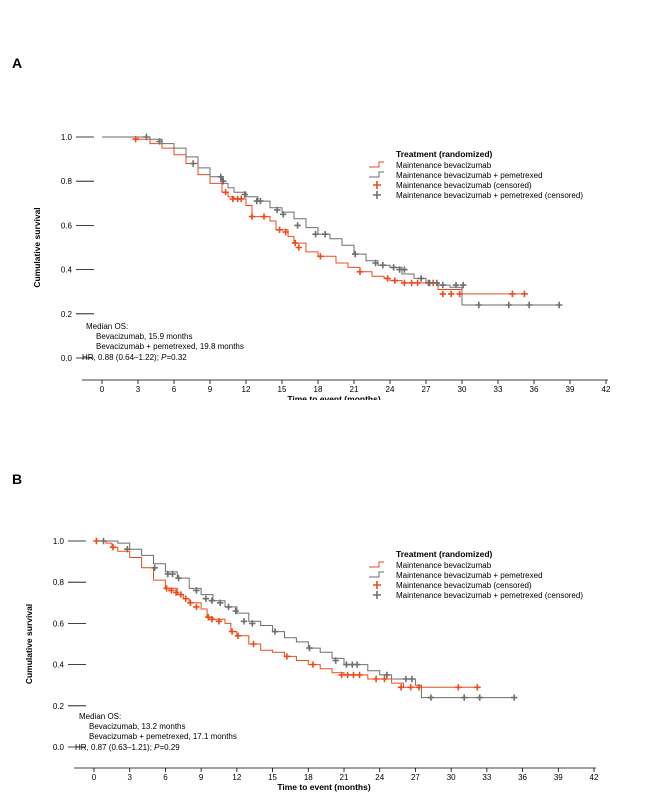 The width and height of the screenshot is (653, 795). What do you see at coordinates (127, 747) in the screenshot?
I see `hazard-ratio-text: HR, 0.87 (0.63–1.21); P=0.29` at bounding box center [127, 747].